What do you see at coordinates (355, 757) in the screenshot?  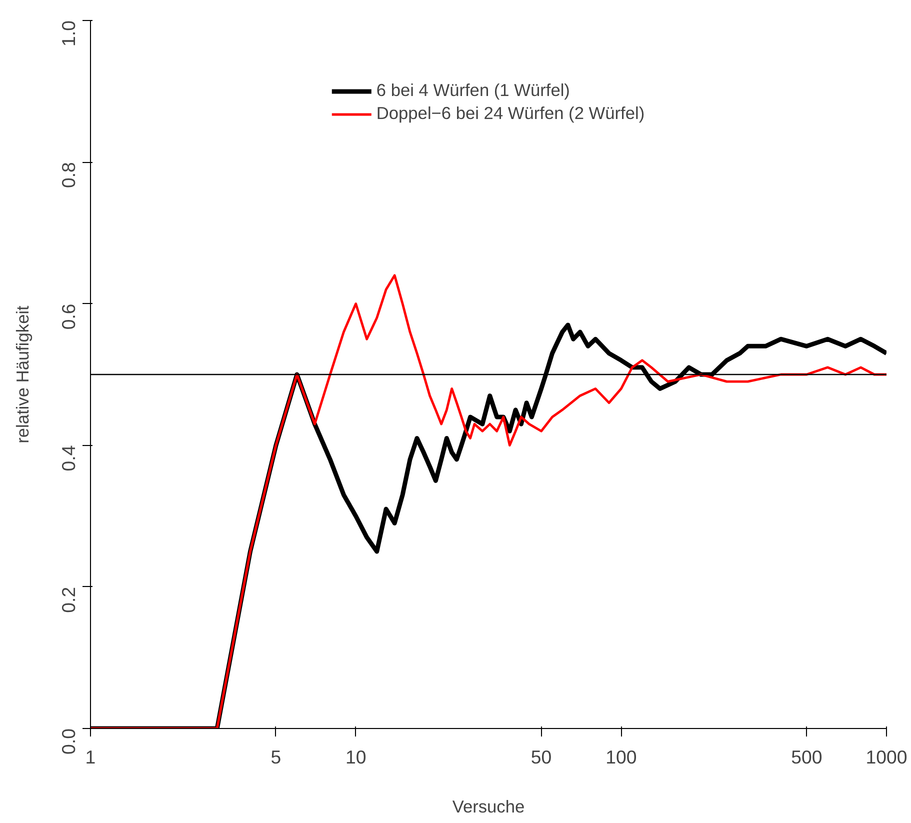 I see `x-tick-label: 10` at bounding box center [355, 757].